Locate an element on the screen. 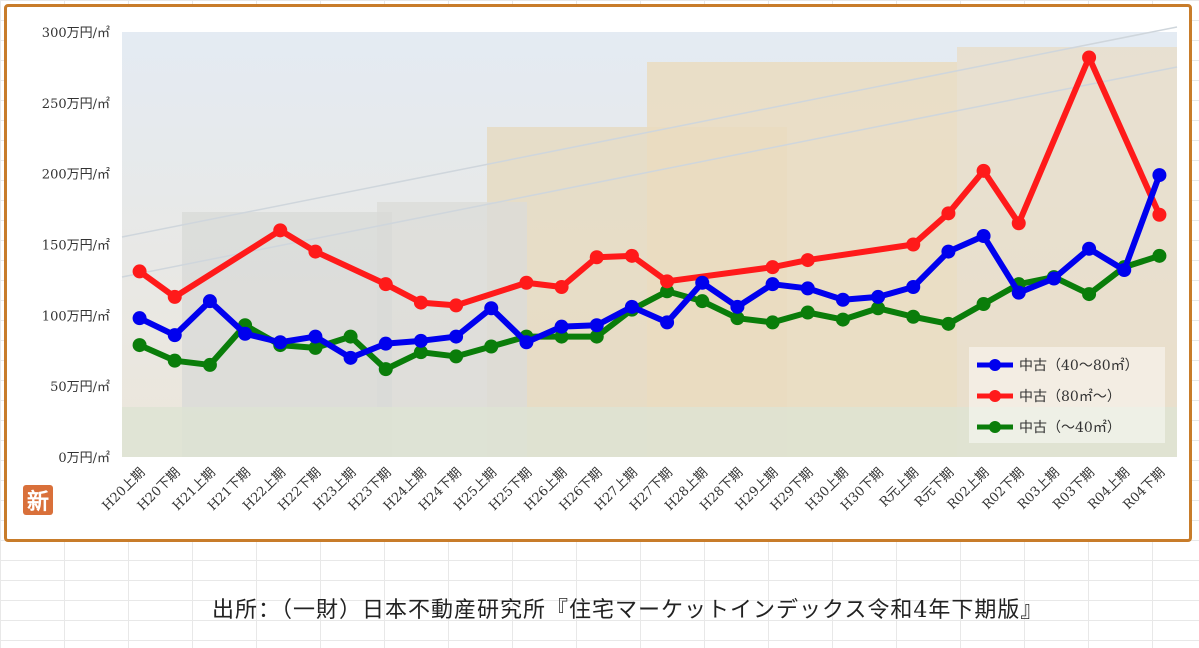  y-tick-label: 0万円/㎡ is located at coordinates (84, 458).